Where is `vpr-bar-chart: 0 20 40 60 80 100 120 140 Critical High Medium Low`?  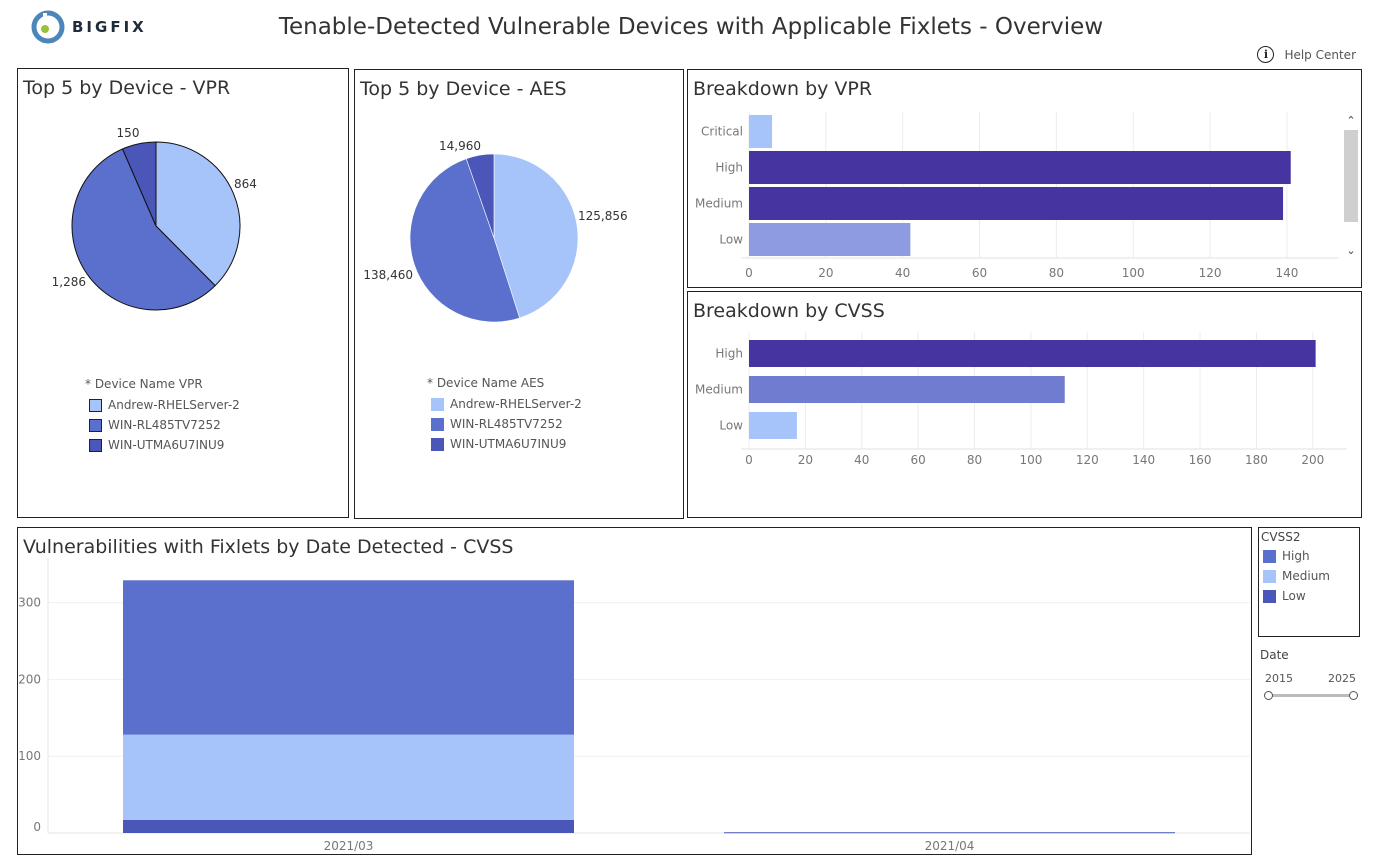
vpr-bar-chart: 0 20 40 60 80 100 120 140 Critical High Medium Low is located at coordinates (1017, 196).